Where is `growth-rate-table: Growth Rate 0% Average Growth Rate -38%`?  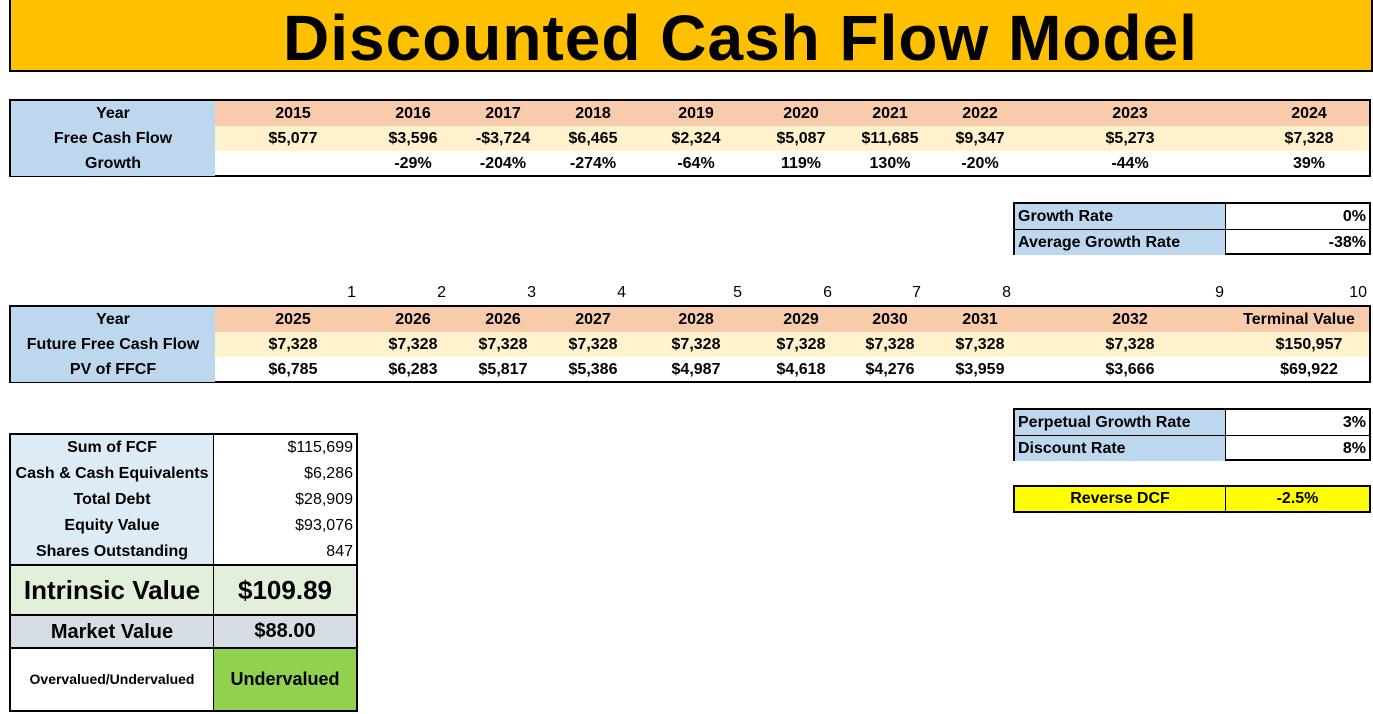
growth-rate-table: Growth Rate 0% Average Growth Rate -38% is located at coordinates (1192, 228).